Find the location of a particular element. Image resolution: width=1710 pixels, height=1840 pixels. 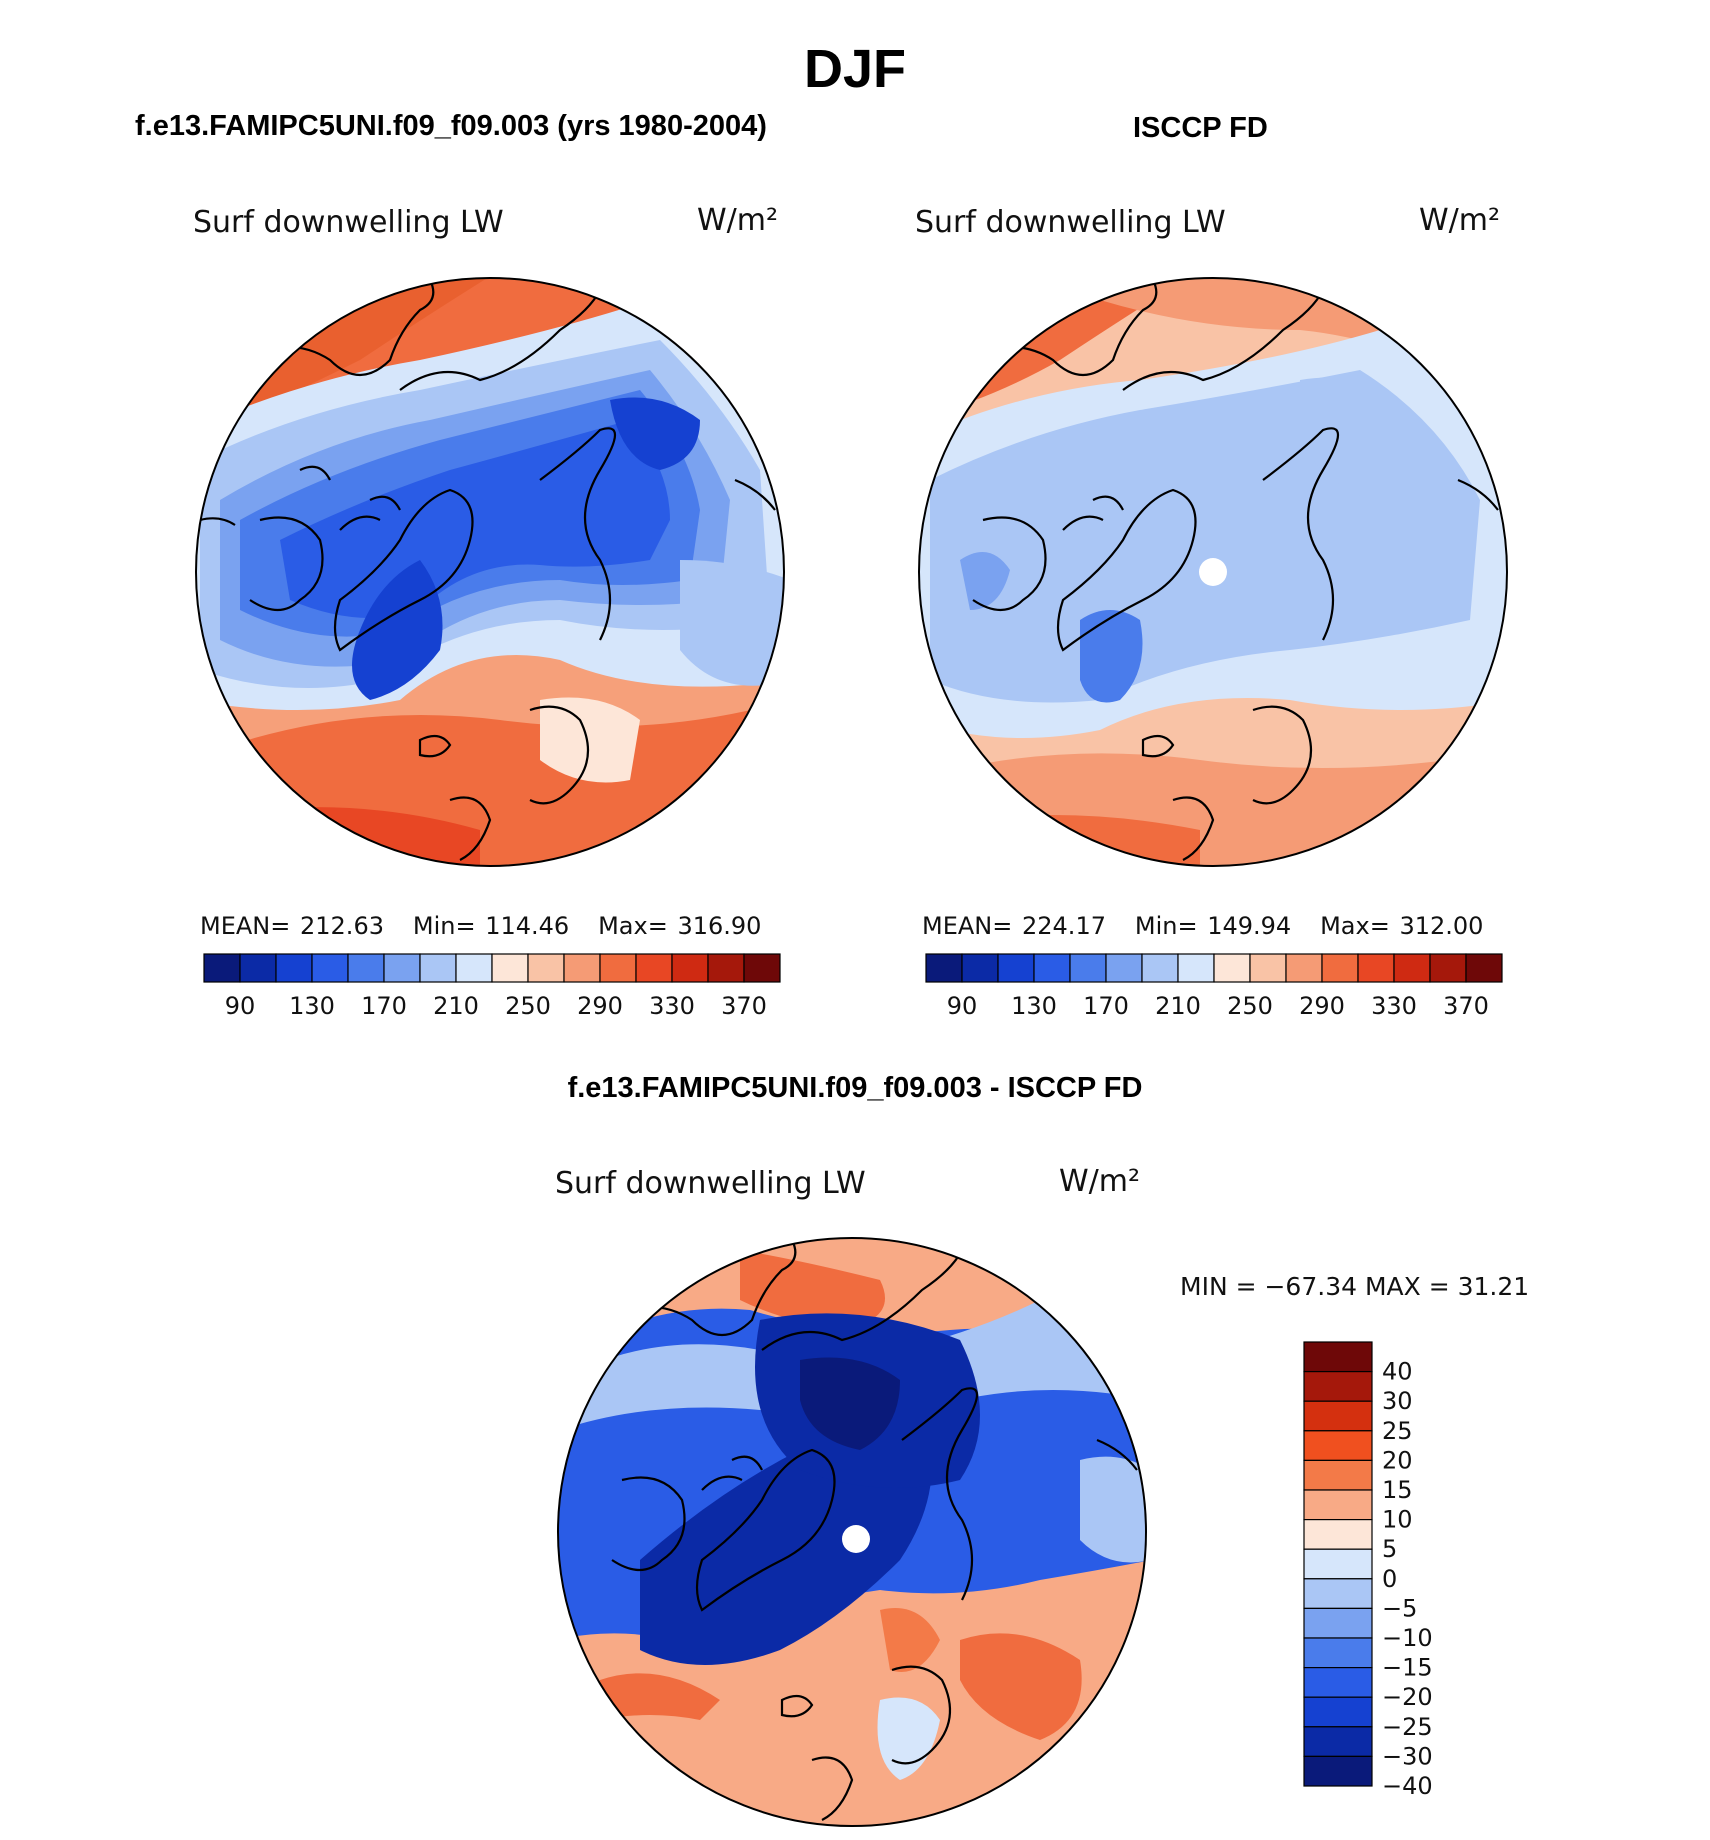

polar-map-model is located at coordinates (490, 572).